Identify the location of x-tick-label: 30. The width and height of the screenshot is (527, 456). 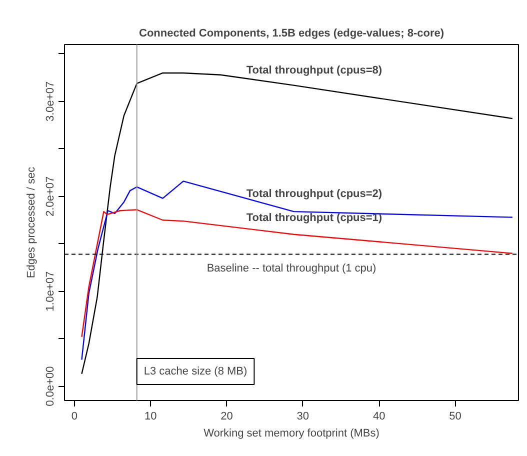
(303, 416).